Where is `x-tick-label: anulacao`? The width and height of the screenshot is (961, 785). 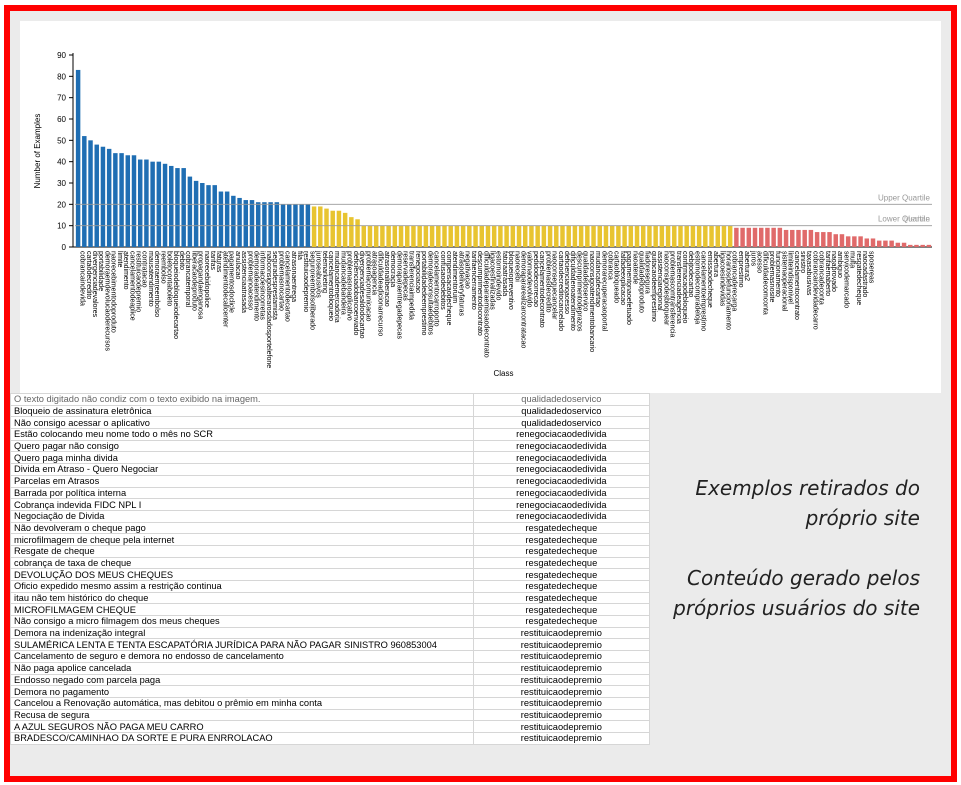 x-tick-label: anulacao is located at coordinates (237, 265).